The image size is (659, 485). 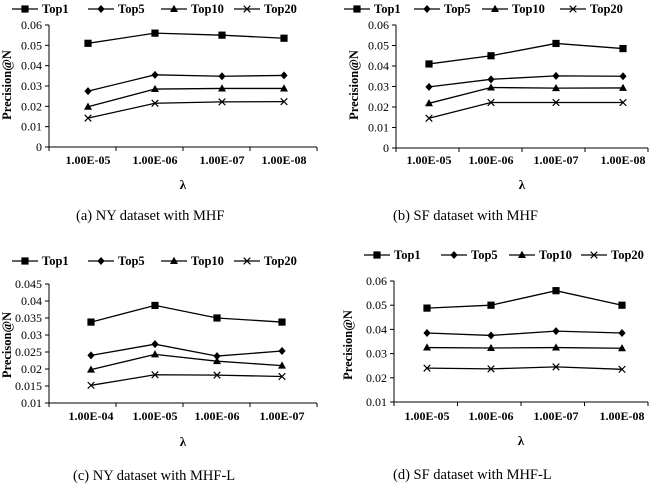 I want to click on y-tick-label: 0.04, so click(x=31, y=66).